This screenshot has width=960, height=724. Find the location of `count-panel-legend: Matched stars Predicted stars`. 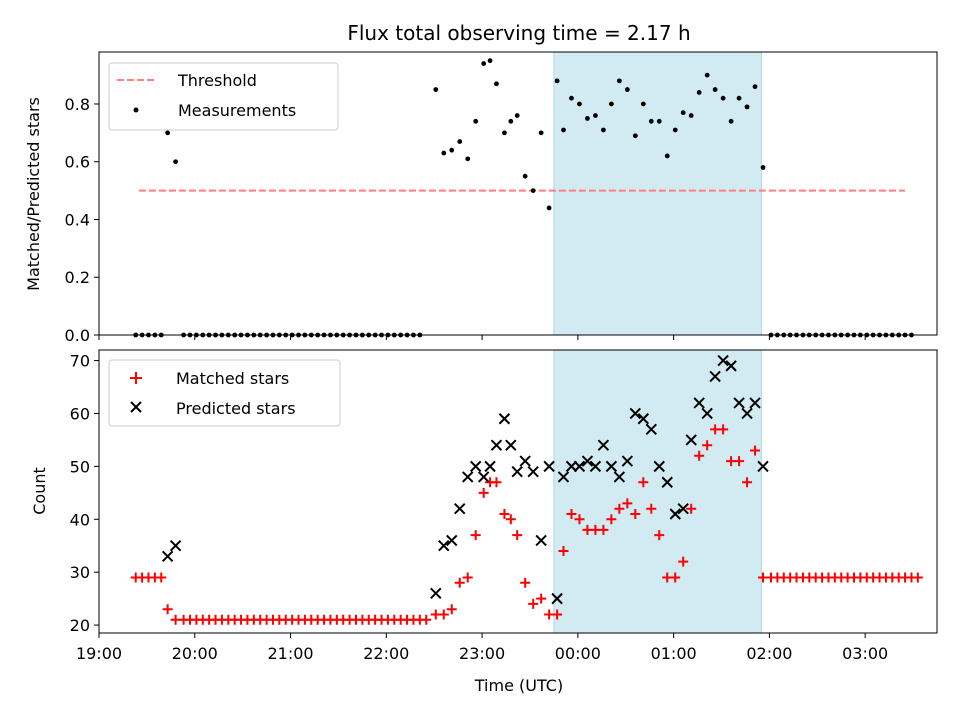

count-panel-legend: Matched stars Predicted stars is located at coordinates (224, 393).